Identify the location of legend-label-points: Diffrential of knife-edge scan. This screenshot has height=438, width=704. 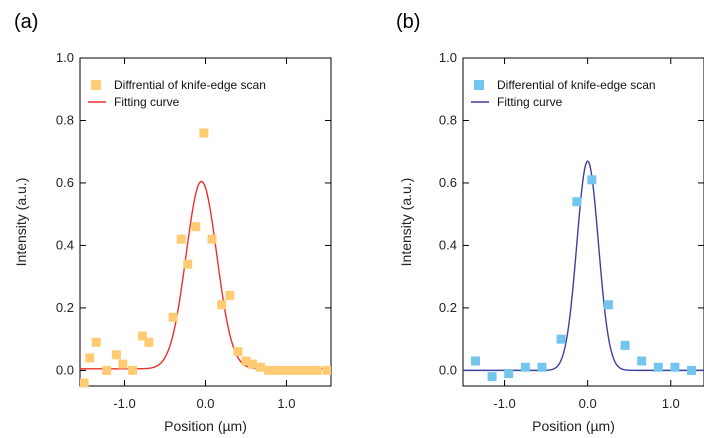
(190, 85).